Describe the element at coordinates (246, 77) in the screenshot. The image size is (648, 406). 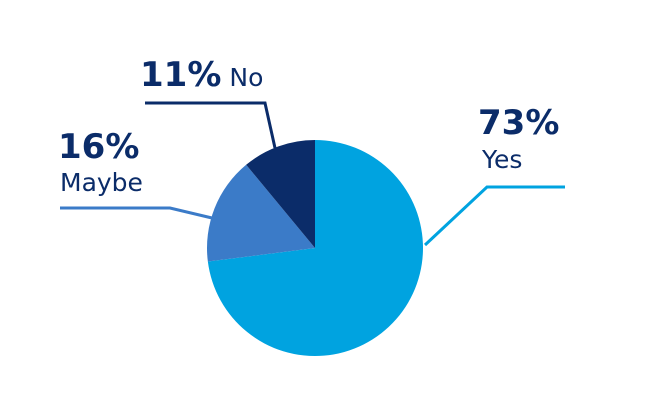
I see `category-label: No` at that location.